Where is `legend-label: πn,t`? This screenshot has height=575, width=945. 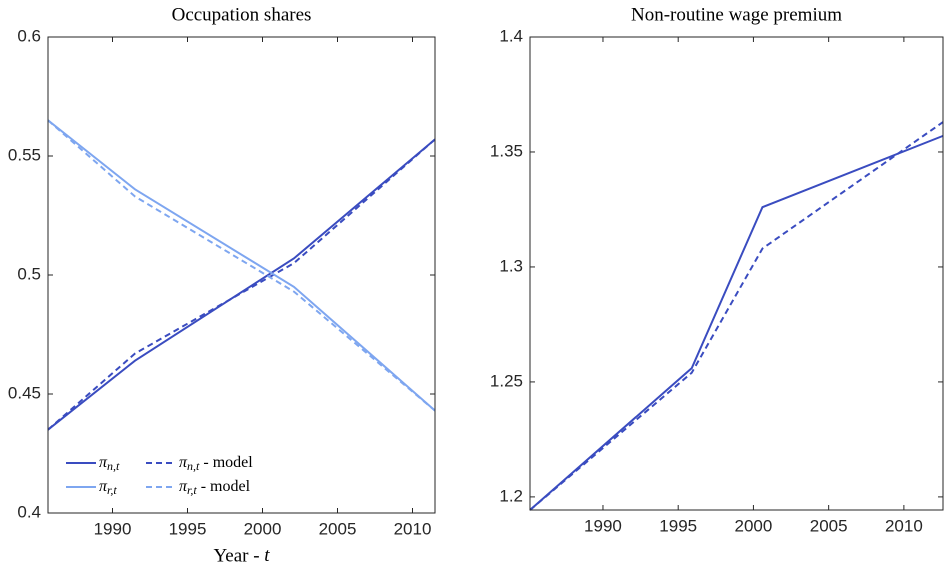 legend-label: πn,t is located at coordinates (109, 463).